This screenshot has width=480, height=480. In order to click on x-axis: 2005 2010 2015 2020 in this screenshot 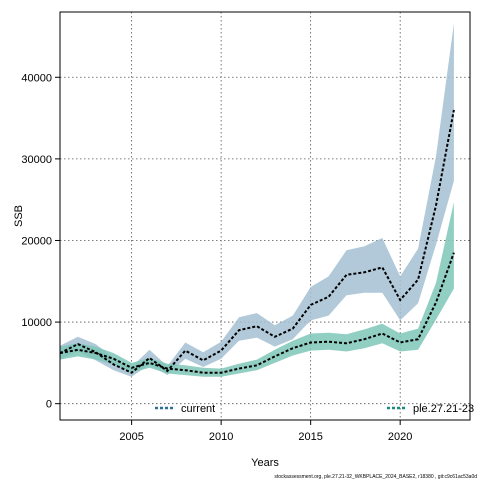, I will do `click(265, 431)`.